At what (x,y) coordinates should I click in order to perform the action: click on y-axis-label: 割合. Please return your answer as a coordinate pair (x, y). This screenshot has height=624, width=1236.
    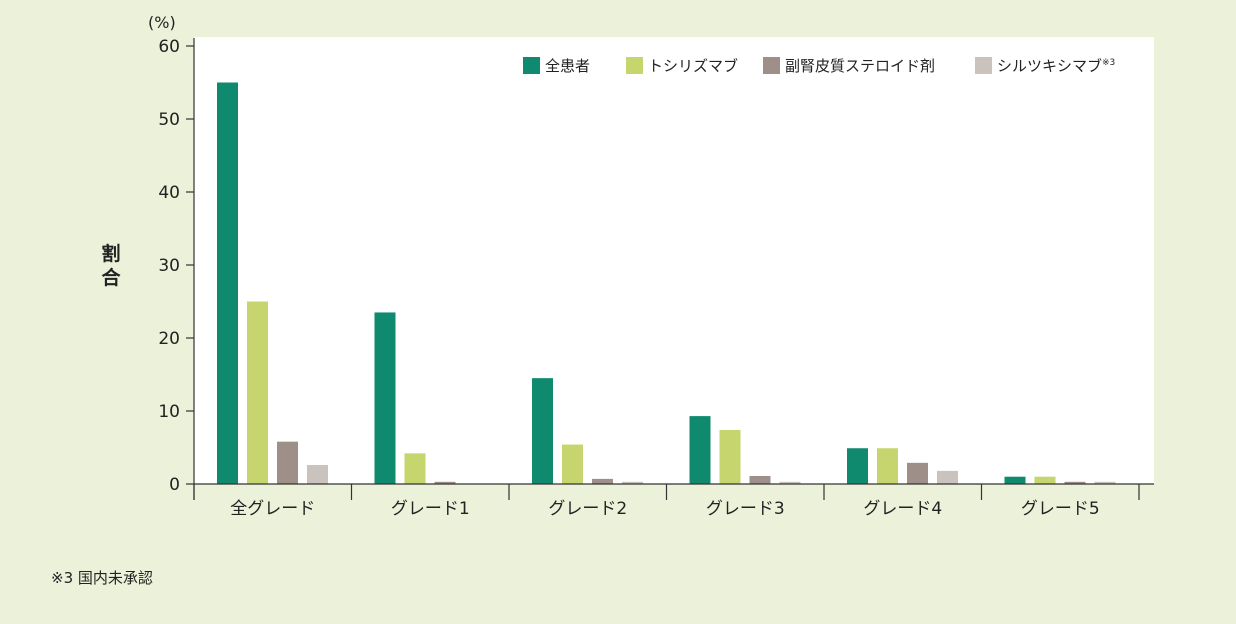
    Looking at the image, I should click on (111, 265).